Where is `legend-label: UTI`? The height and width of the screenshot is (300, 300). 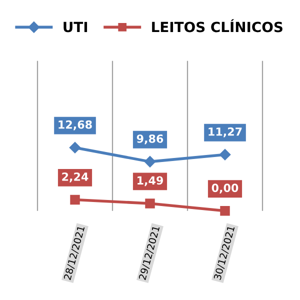
legend-label: UTI is located at coordinates (76, 27).